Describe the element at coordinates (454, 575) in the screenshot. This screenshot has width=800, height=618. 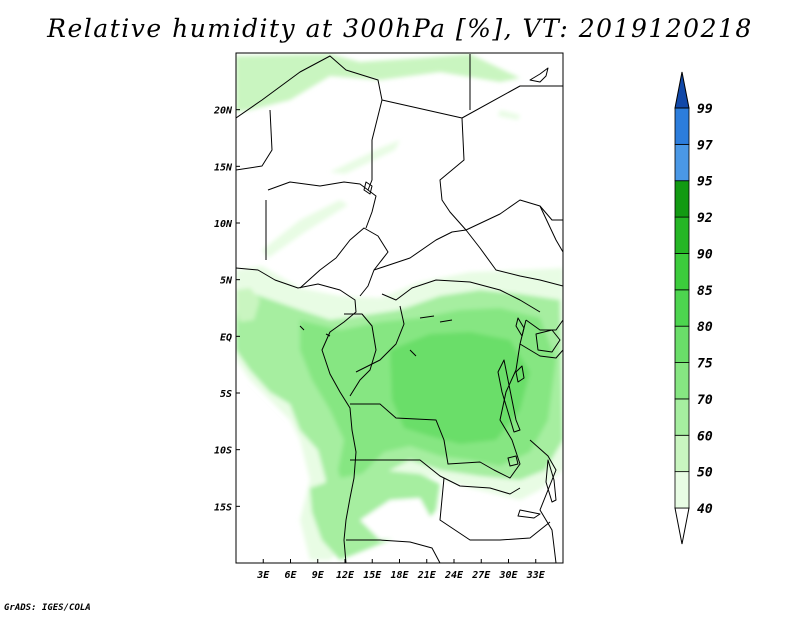
I see `x-tick-label: 24E` at that location.